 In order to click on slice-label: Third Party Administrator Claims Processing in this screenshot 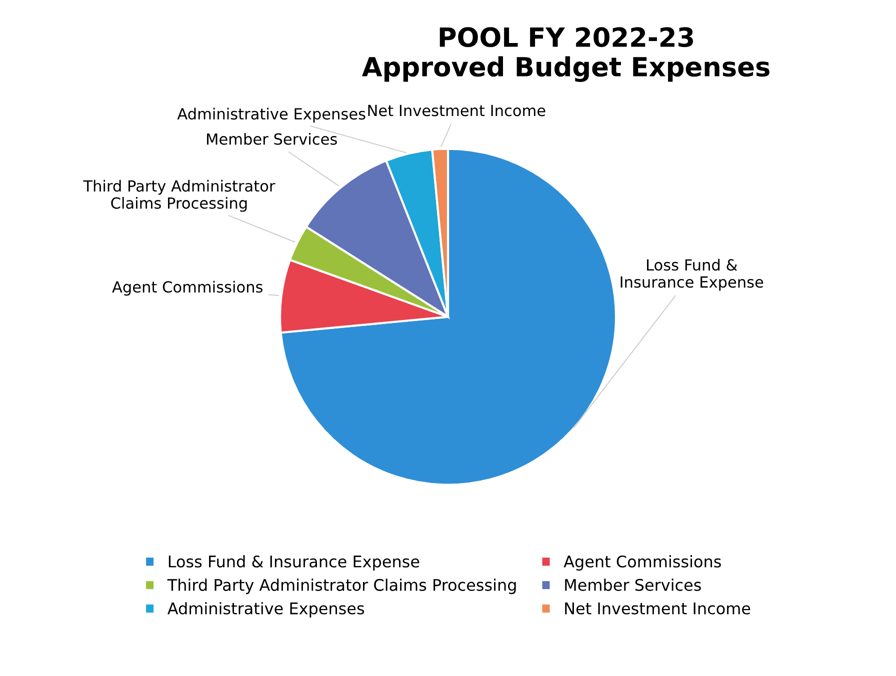, I will do `click(179, 196)`.